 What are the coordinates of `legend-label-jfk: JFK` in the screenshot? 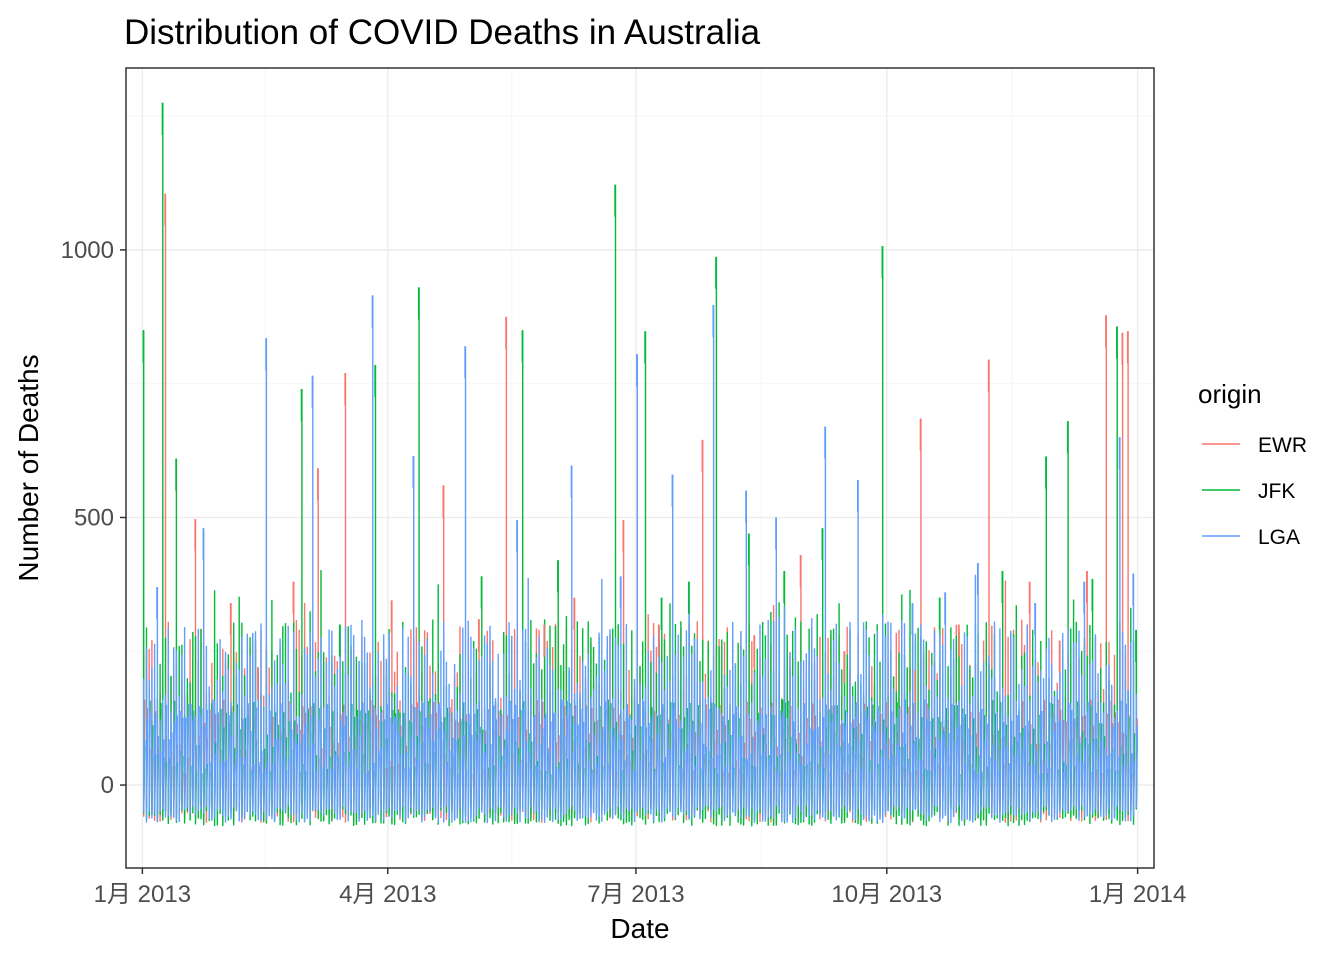 It's located at (1276, 491).